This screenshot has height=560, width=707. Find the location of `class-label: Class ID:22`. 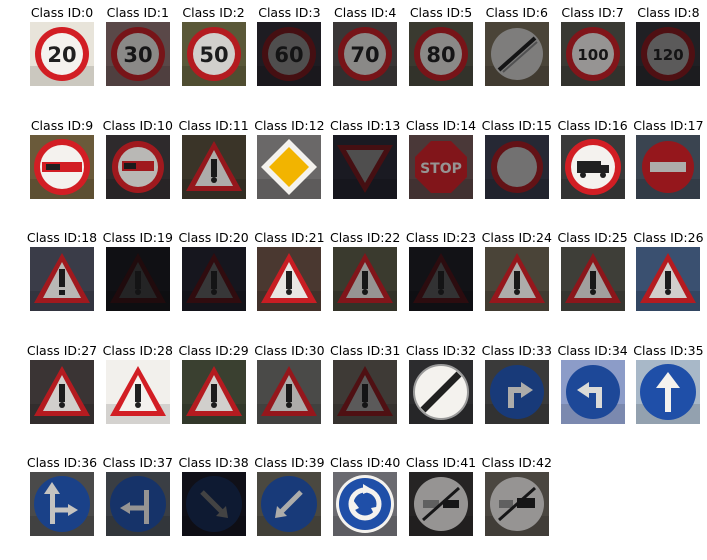

class-label: Class ID:22 is located at coordinates (365, 237).